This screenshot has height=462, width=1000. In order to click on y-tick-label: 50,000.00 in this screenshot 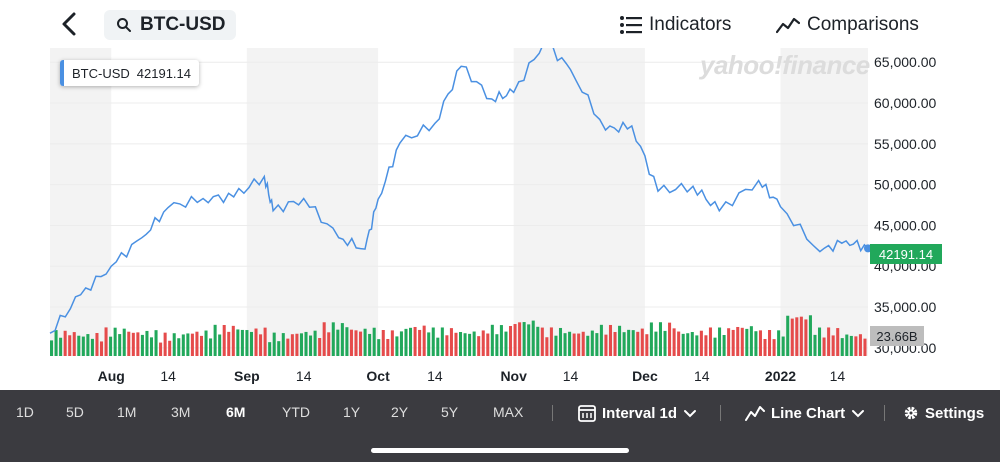, I will do `click(905, 185)`.